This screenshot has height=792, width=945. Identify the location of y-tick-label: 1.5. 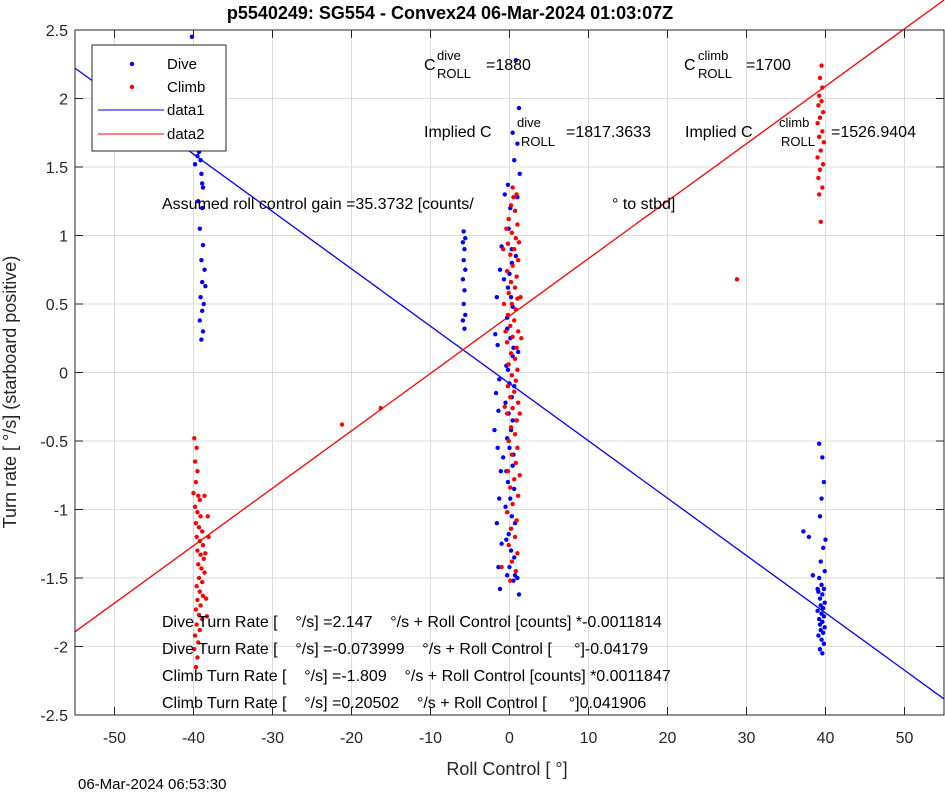
(57, 168).